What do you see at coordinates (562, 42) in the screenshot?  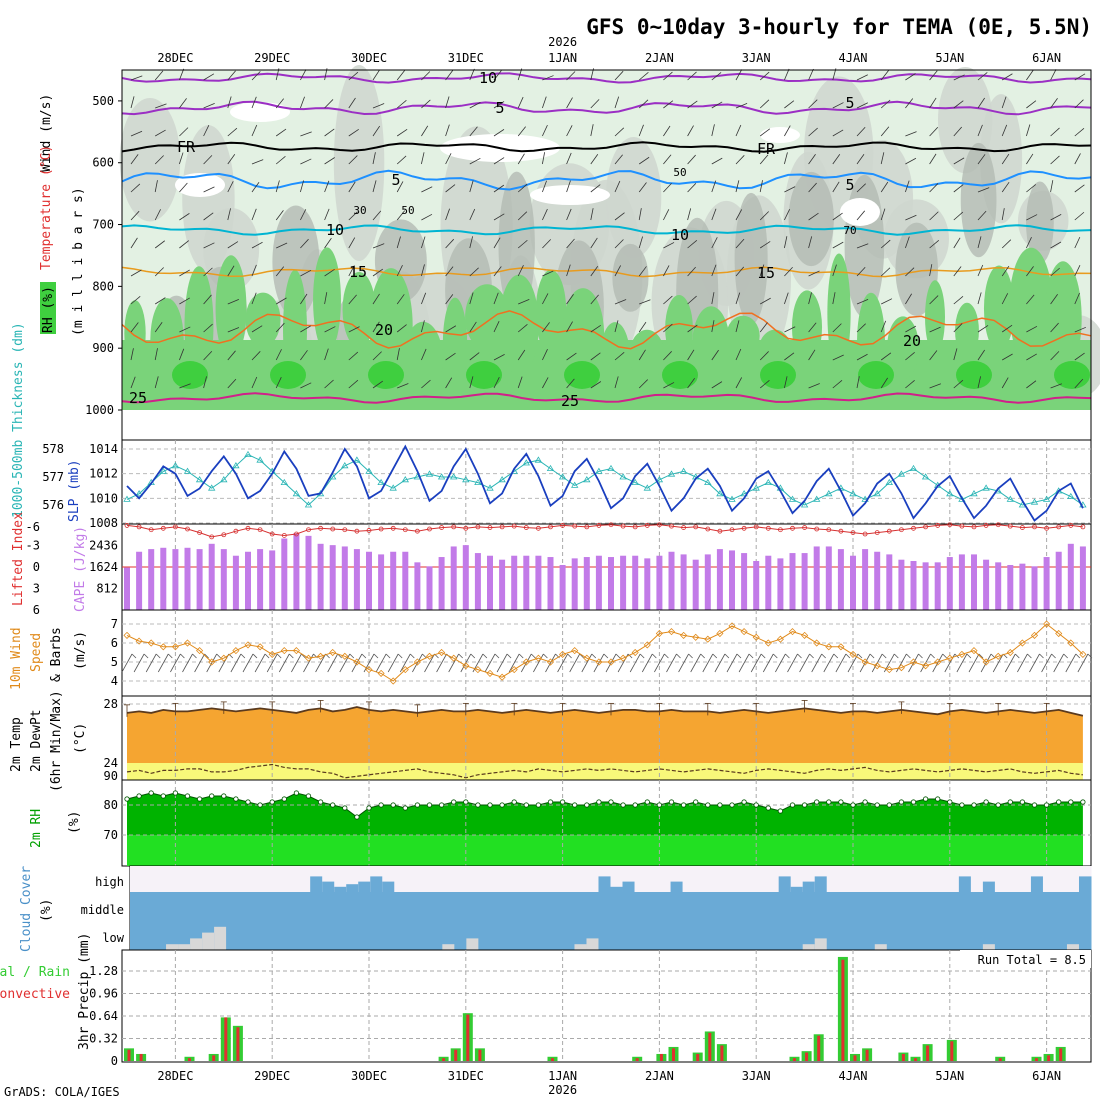 I see `top-year-label: 2026` at bounding box center [562, 42].